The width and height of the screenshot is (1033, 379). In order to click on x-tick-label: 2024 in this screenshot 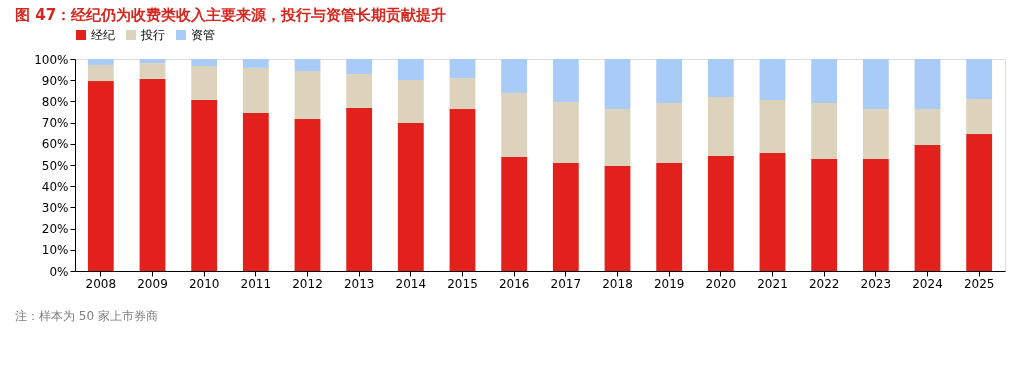, I will do `click(927, 283)`.